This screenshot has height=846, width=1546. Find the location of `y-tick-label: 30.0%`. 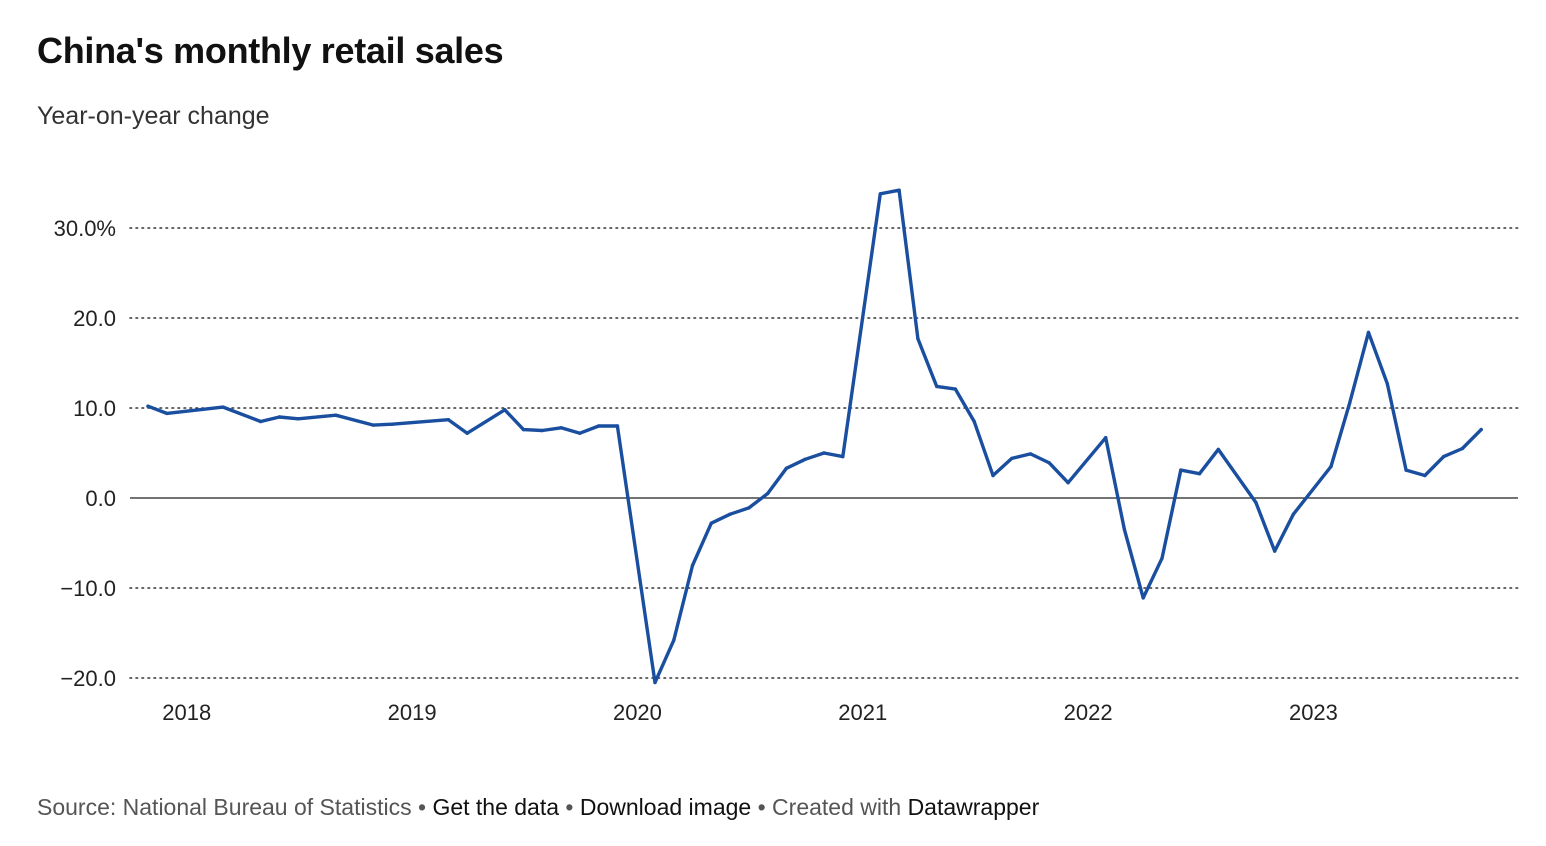

y-tick-label: 30.0% is located at coordinates (85, 228).